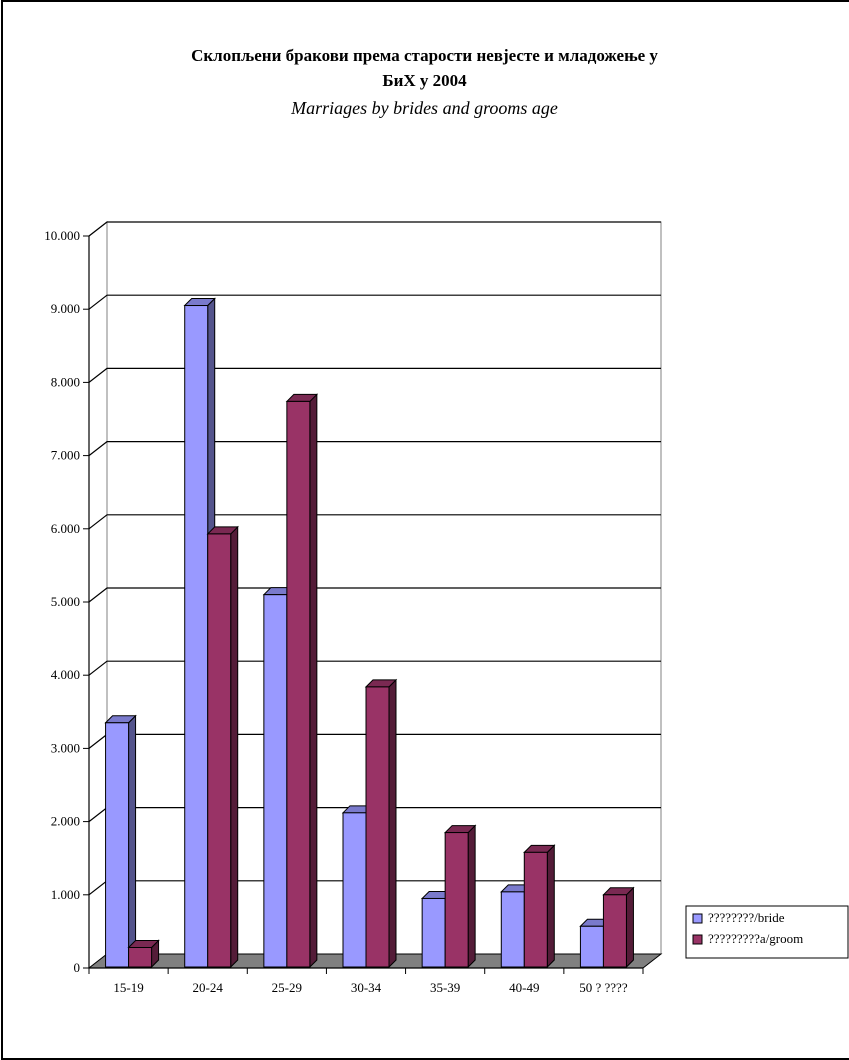 The image size is (849, 1060). What do you see at coordinates (366, 987) in the screenshot?
I see `x-tick-label: 30-34` at bounding box center [366, 987].